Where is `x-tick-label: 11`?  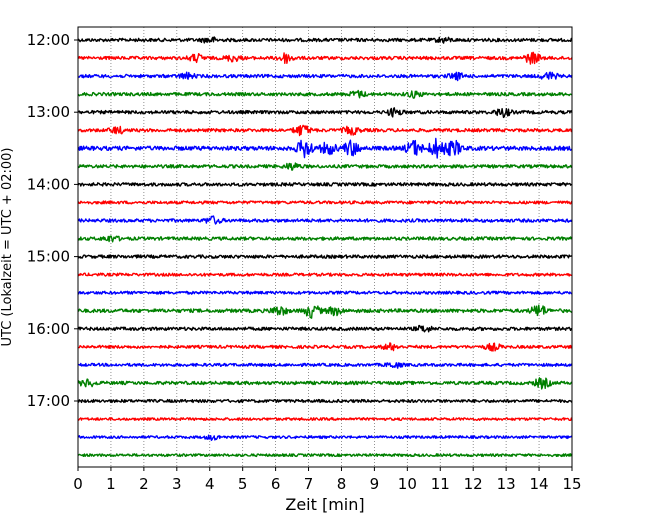 x-tick-label: 11 is located at coordinates (440, 484).